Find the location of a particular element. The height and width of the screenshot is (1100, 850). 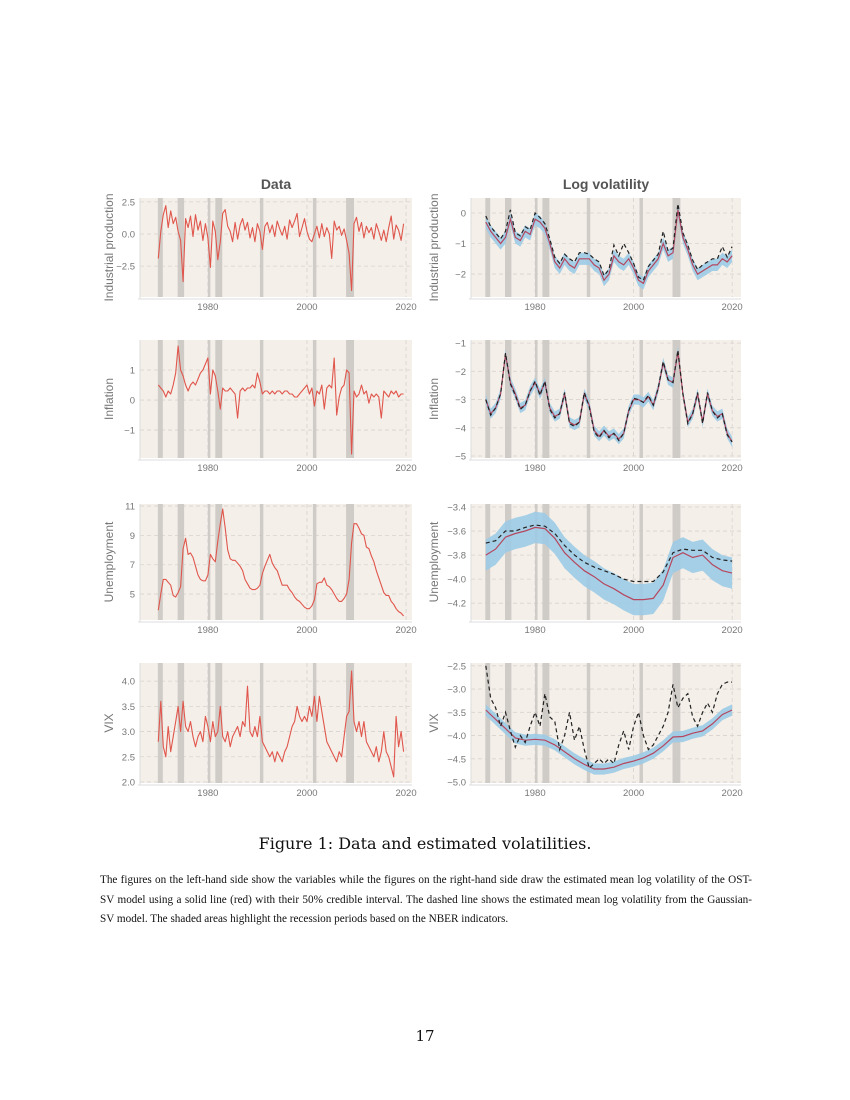

y-tick-label: 7 is located at coordinates (132, 565).